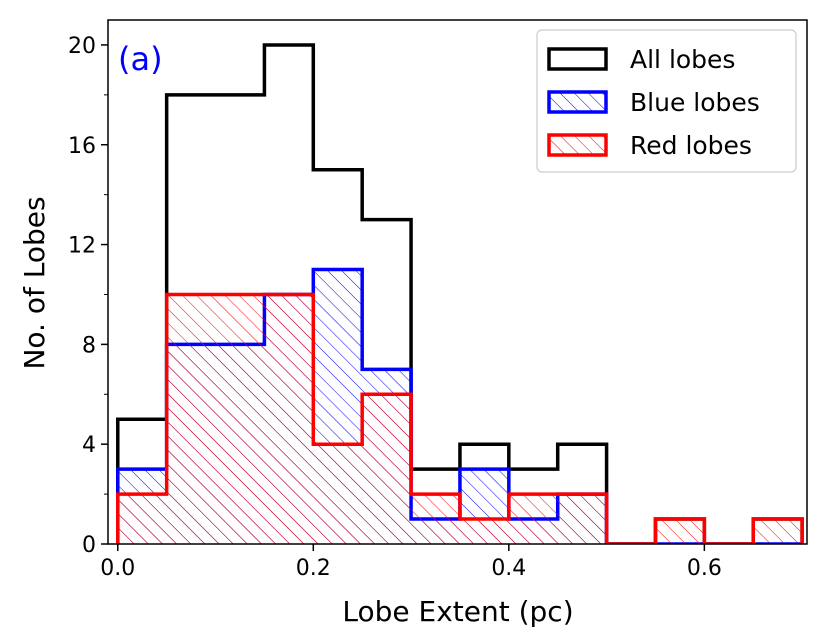 The width and height of the screenshot is (830, 642). What do you see at coordinates (704, 568) in the screenshot?
I see `x-tick-label-3: 0.6` at bounding box center [704, 568].